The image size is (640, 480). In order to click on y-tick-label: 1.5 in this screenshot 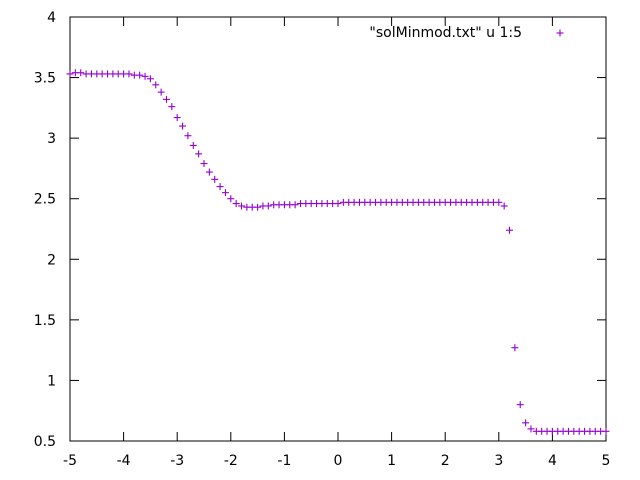, I will do `click(45, 321)`.